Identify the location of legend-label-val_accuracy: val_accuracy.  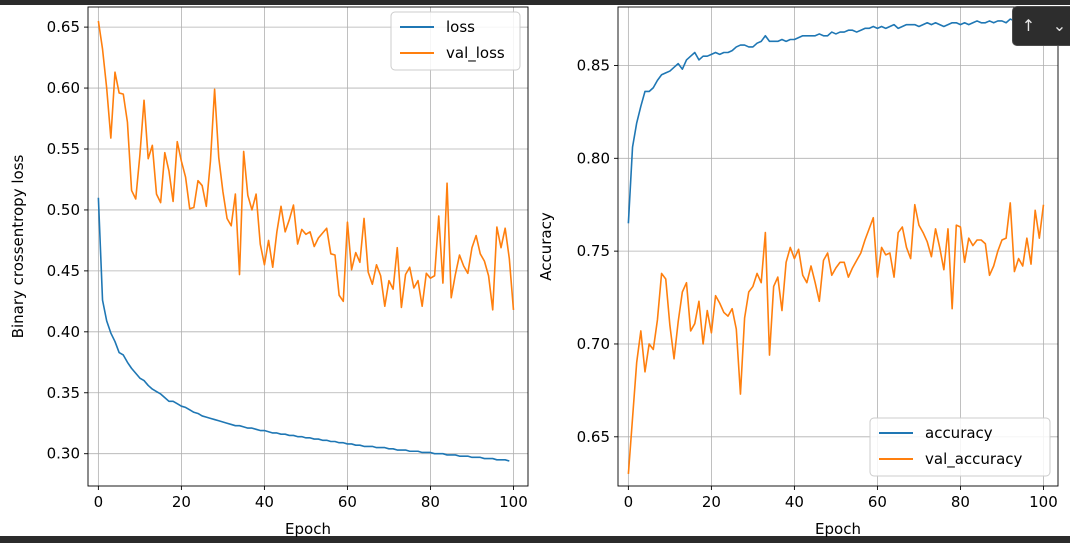
(974, 459).